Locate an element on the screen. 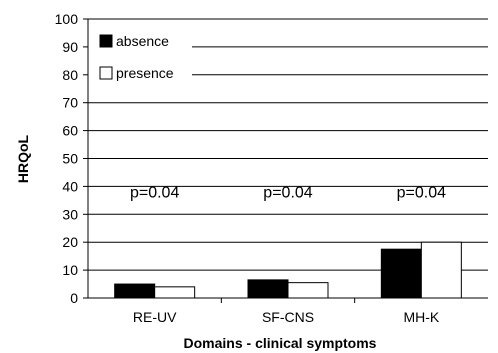  y-axis-title: HRQoL is located at coordinates (23, 158).